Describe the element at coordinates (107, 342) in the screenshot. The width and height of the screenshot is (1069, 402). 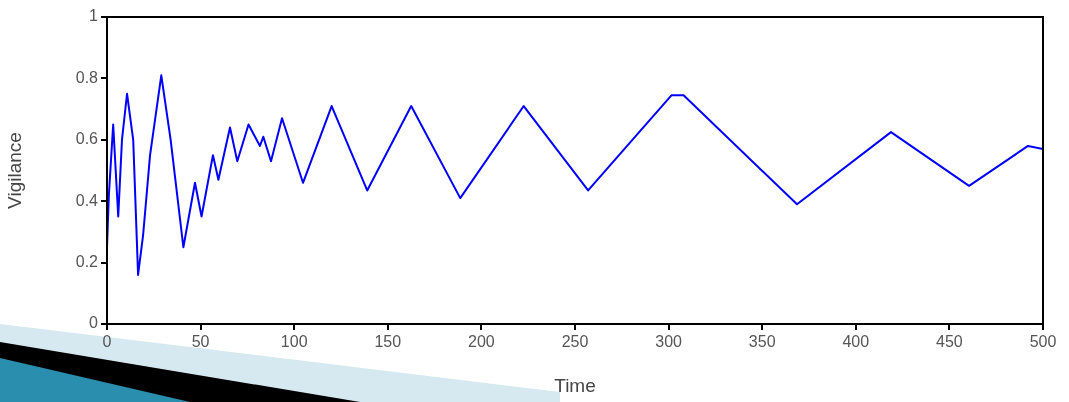
I see `x-tick-label: 0` at that location.